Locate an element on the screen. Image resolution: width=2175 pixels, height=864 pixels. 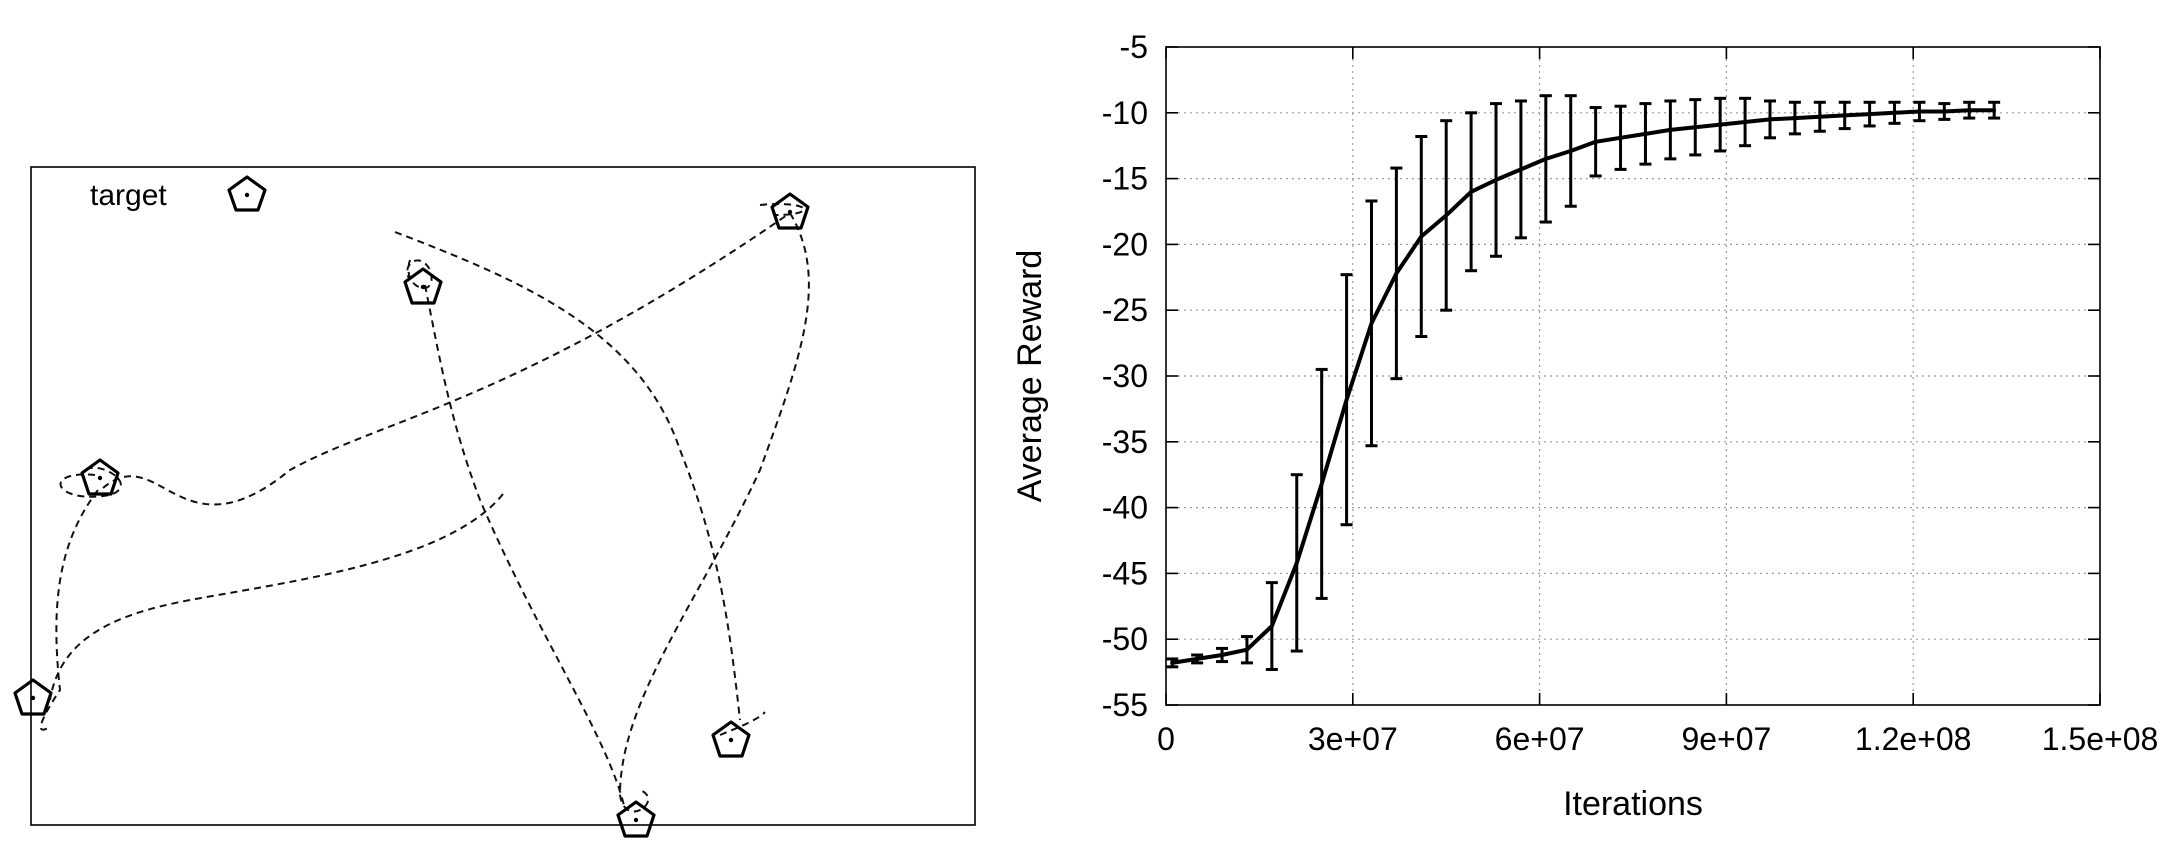
x-tick-label: 6e+07 is located at coordinates (1540, 739).